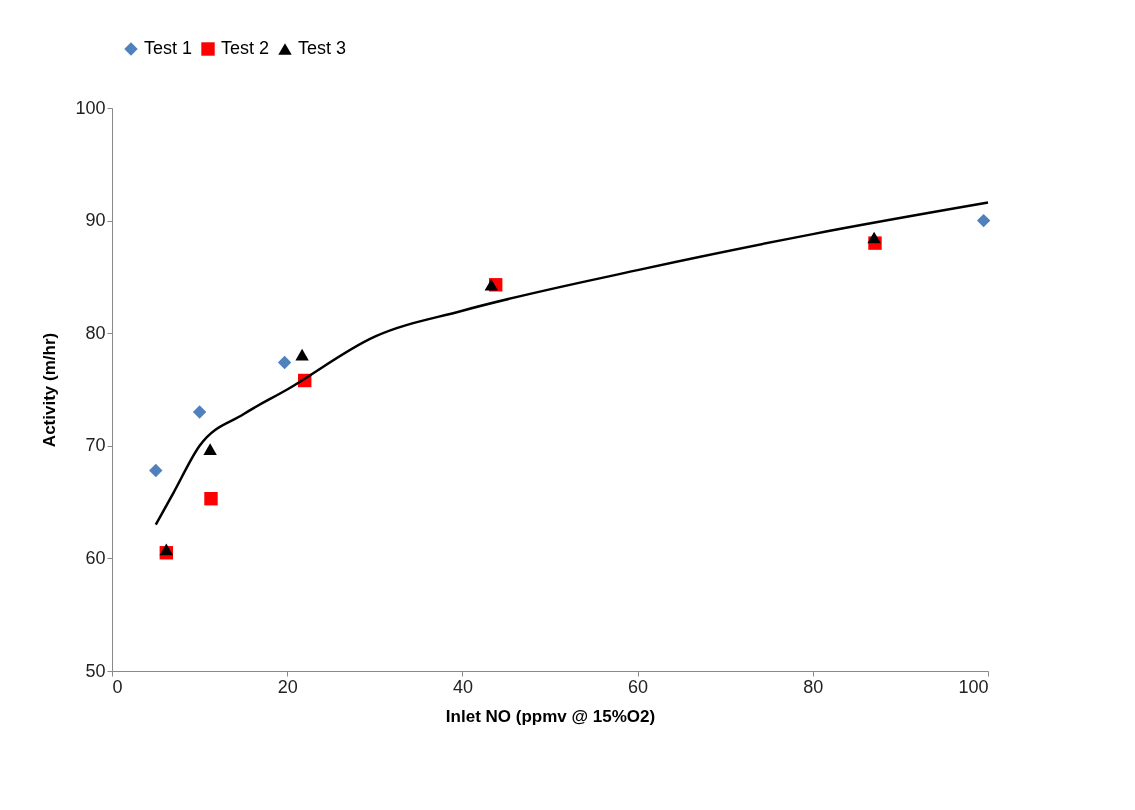 This screenshot has height=810, width=1135. I want to click on y-tick-label: 80, so click(95, 332).